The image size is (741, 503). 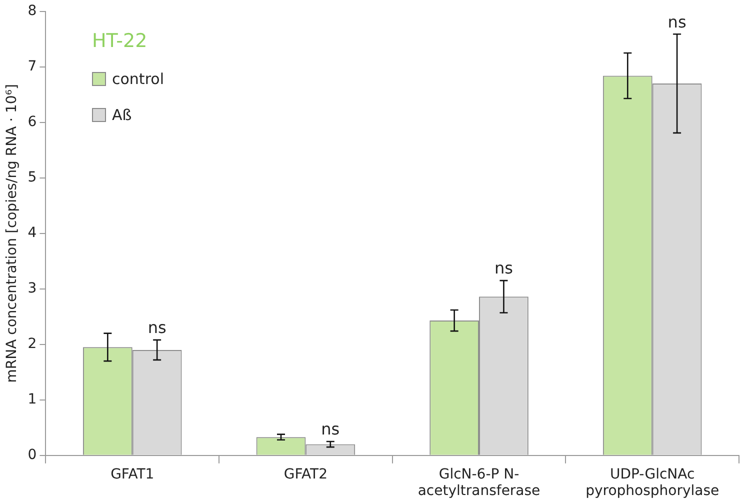 I want to click on y-tick-label: 8, so click(x=32, y=11).